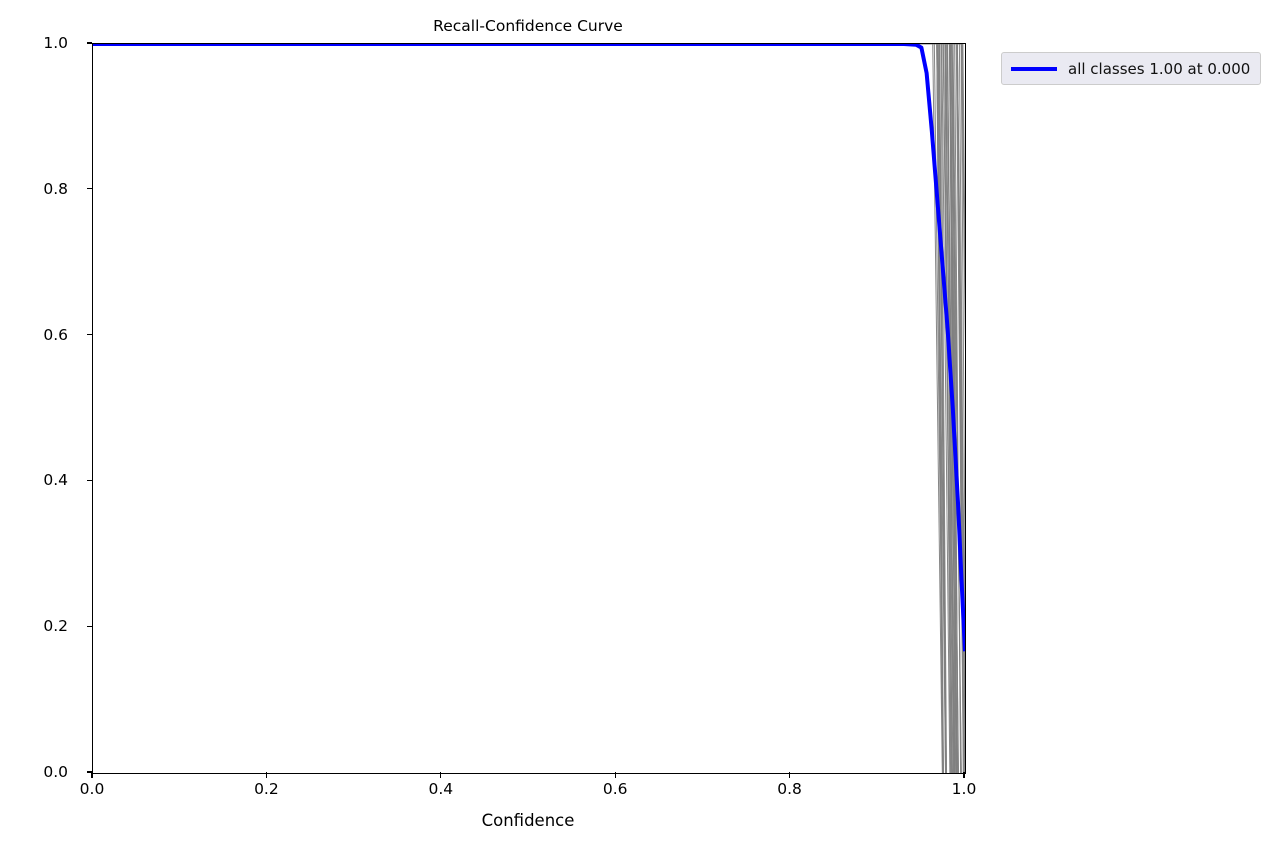 Image resolution: width=1280 pixels, height=853 pixels. What do you see at coordinates (528, 820) in the screenshot?
I see `x-axis-label: Confidence` at bounding box center [528, 820].